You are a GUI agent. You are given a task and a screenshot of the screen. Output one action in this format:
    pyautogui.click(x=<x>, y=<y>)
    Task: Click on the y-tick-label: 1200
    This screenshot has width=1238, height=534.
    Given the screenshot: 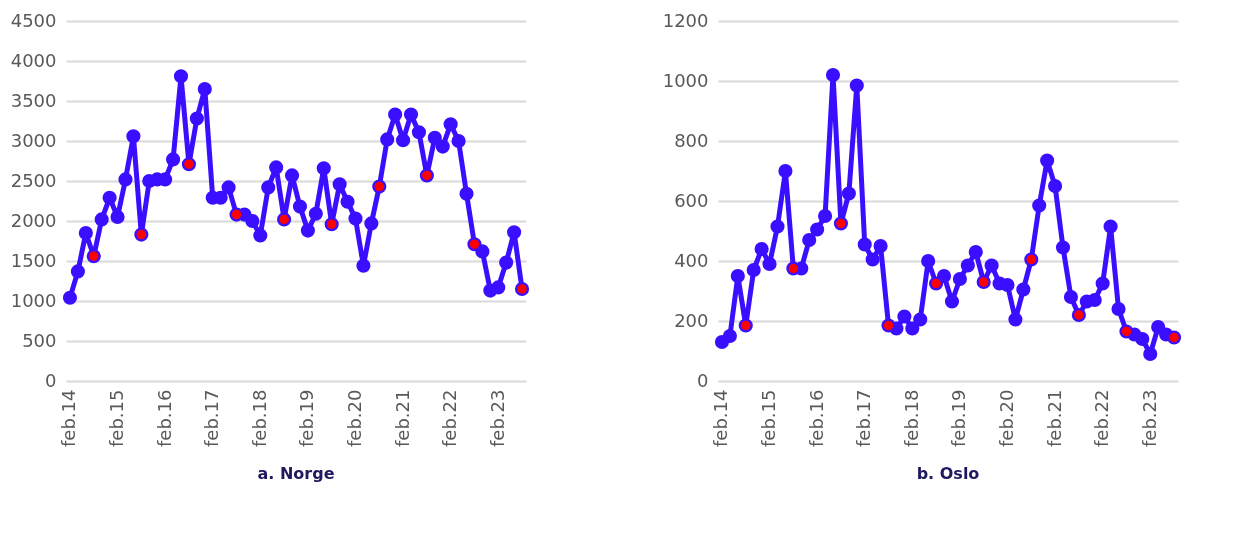 What is the action you would take?
    pyautogui.click(x=685, y=20)
    